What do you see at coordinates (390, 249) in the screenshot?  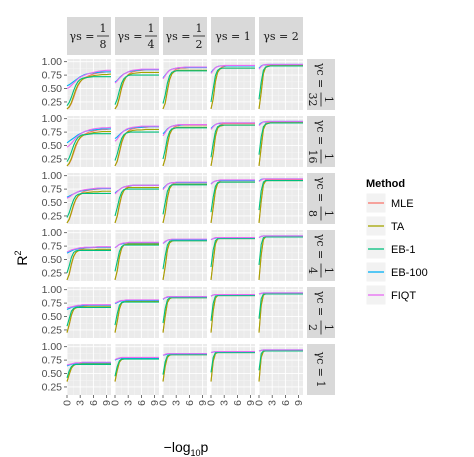 I see `legend-item: EB-1` at bounding box center [390, 249].